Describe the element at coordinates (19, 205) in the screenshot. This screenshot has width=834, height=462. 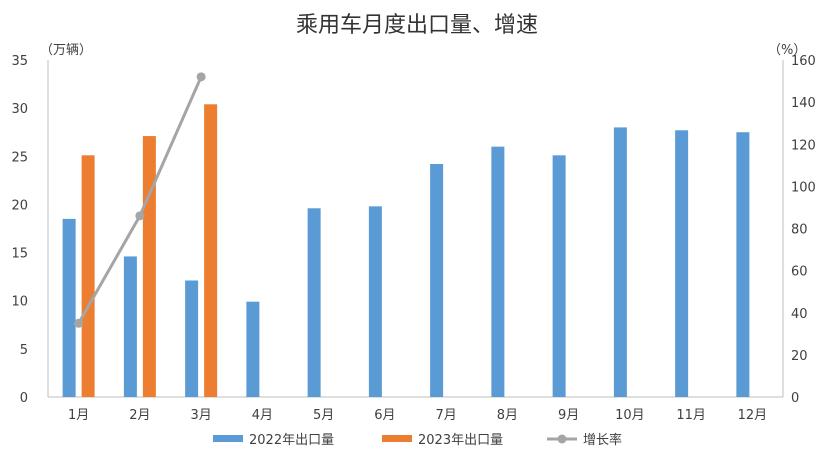
I see `left-y-tick-label: 20` at that location.